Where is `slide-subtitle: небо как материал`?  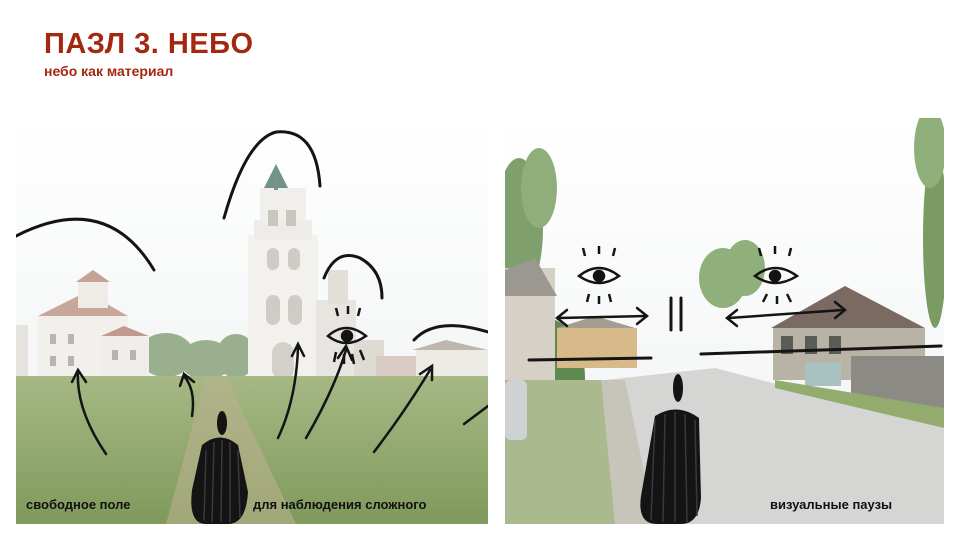 slide-subtitle: небо как материал is located at coordinates (109, 71).